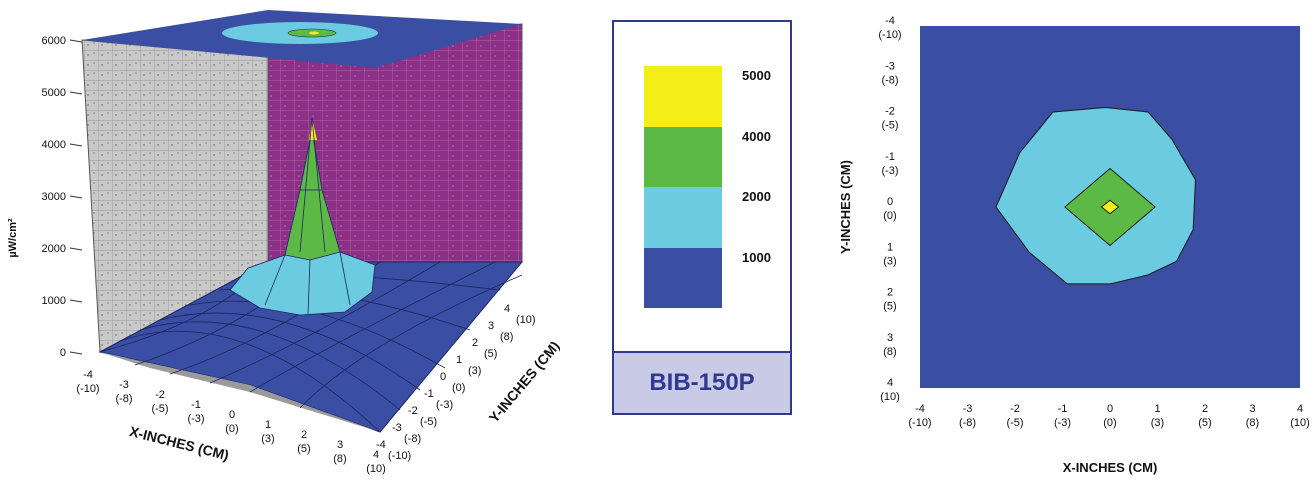  I want to click on z-axis-title: µW/cm², so click(13, 238).